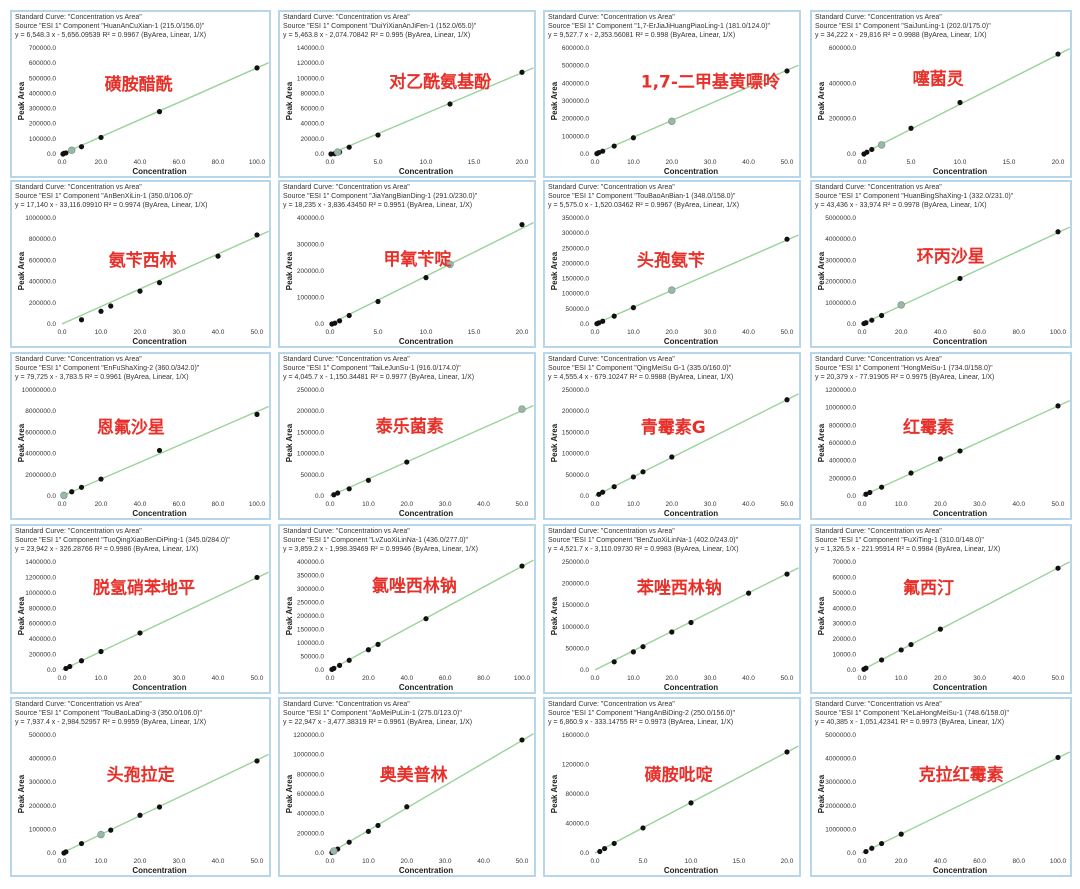  I want to click on y-tick-label: 160000.0, so click(575, 735).